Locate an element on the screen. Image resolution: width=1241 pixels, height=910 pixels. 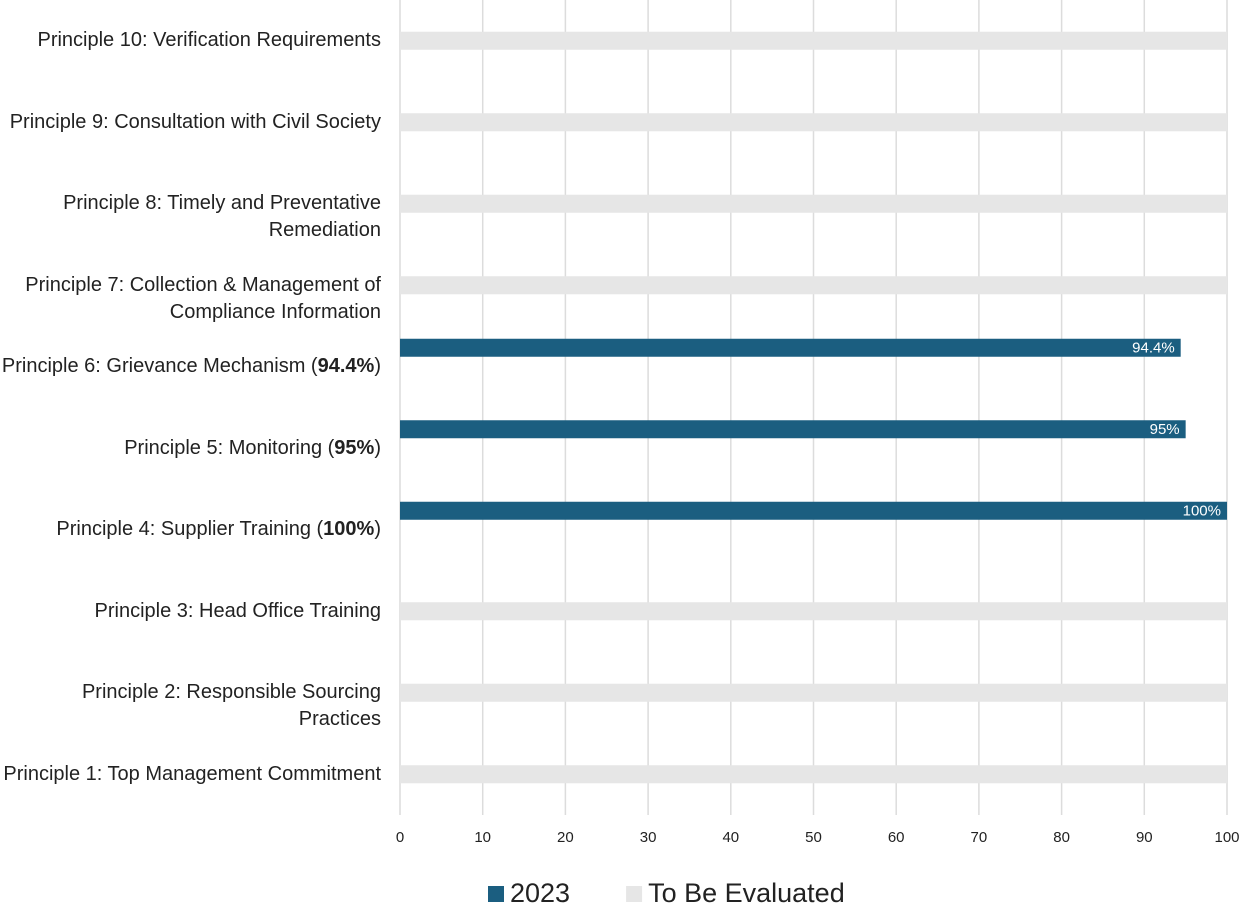
value-label: 100% is located at coordinates (1202, 511).